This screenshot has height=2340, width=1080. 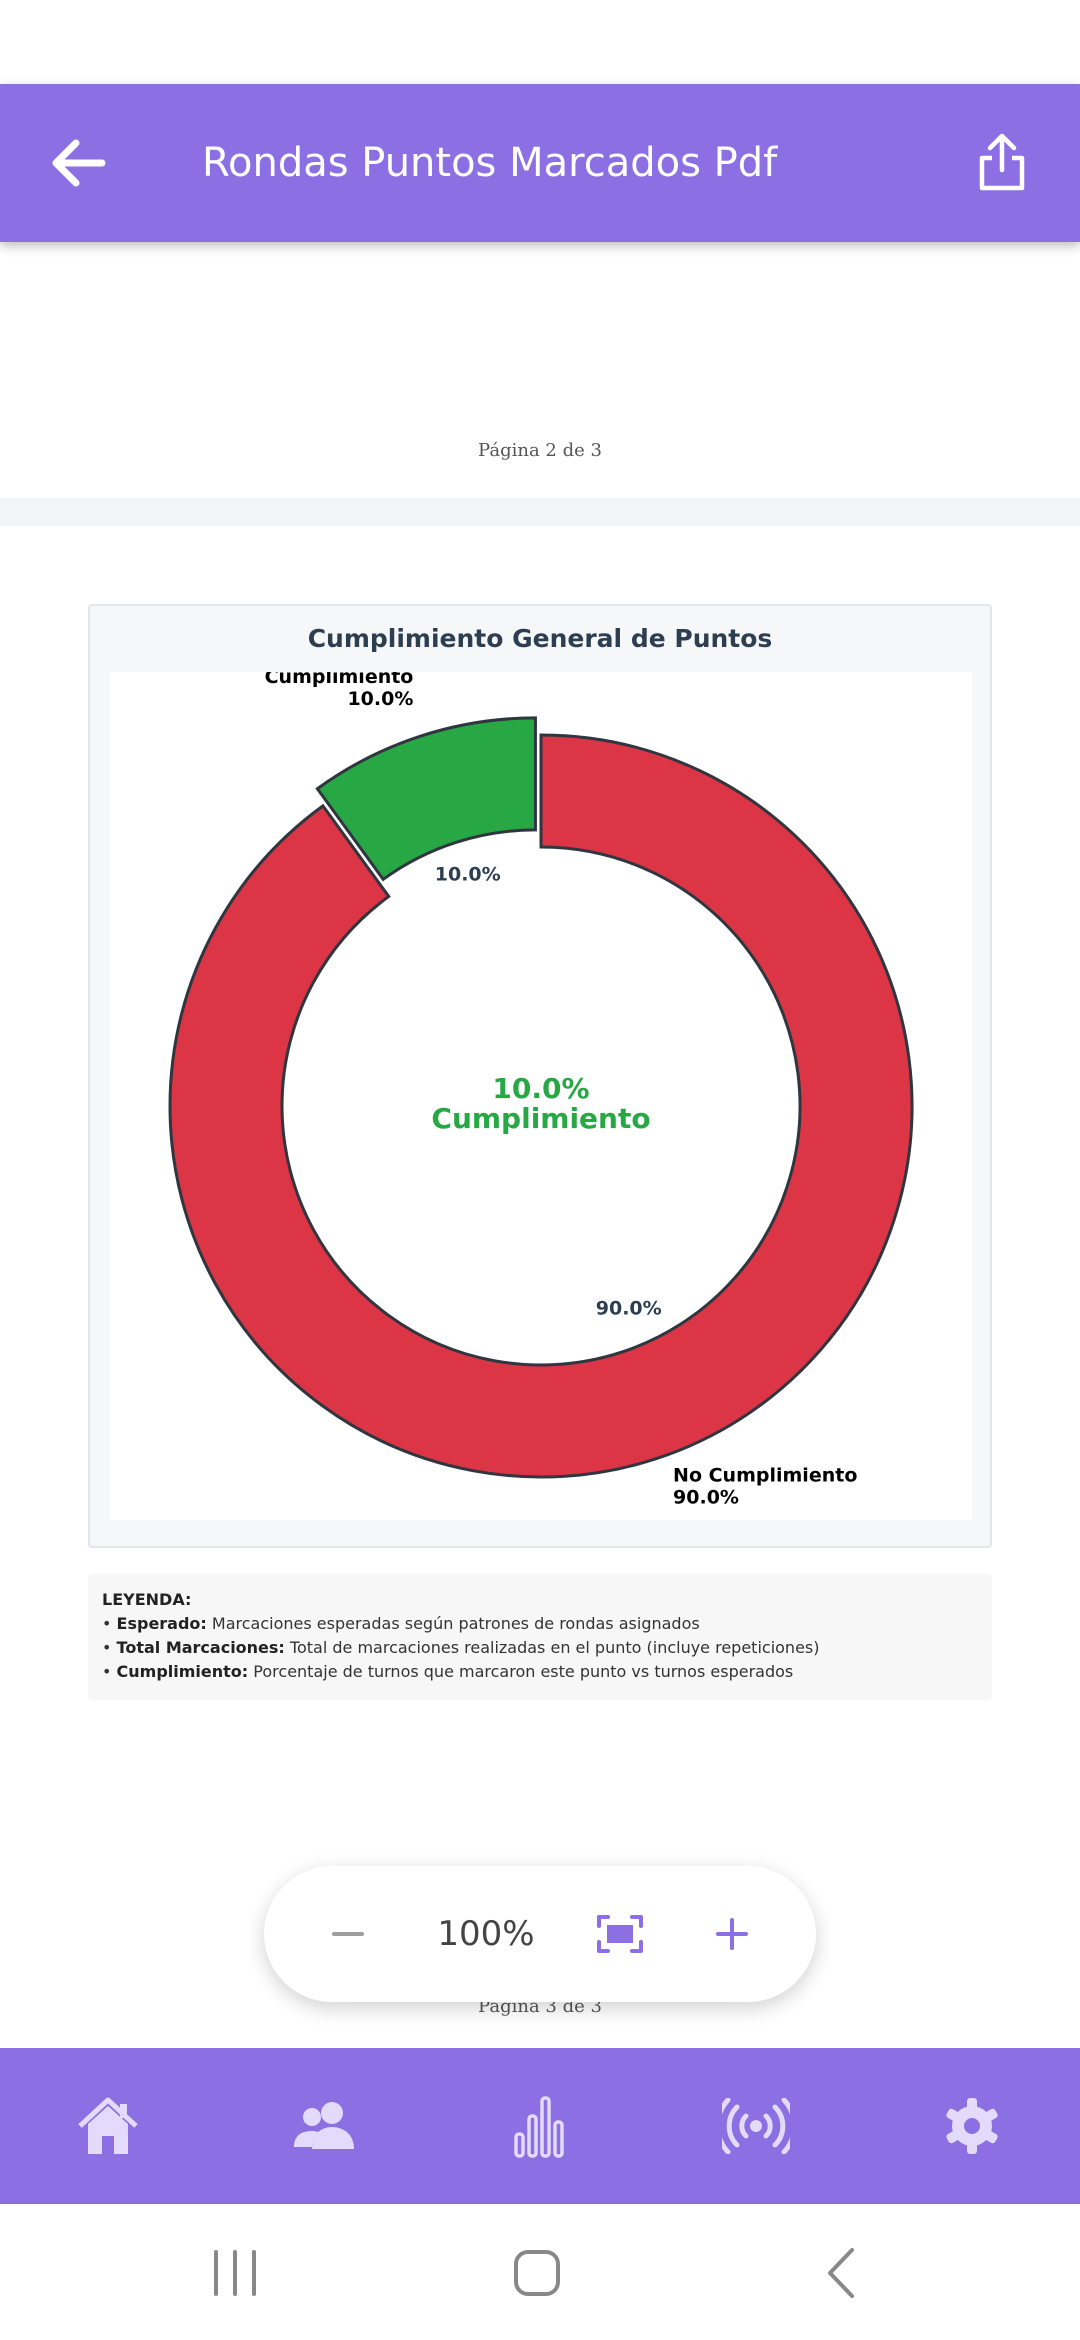 What do you see at coordinates (765, 1476) in the screenshot?
I see `slice-name-label: No Cumplimiento` at bounding box center [765, 1476].